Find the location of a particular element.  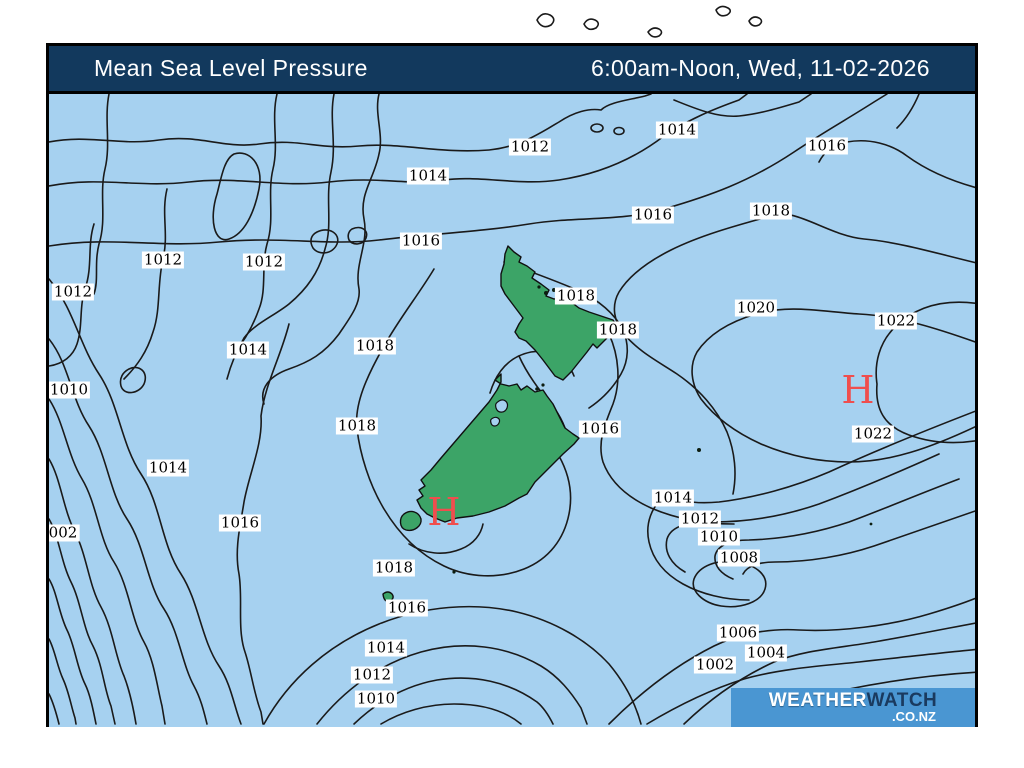

weatherwatch-logo: WEATHERWATCH .CO.NZ is located at coordinates (853, 707).